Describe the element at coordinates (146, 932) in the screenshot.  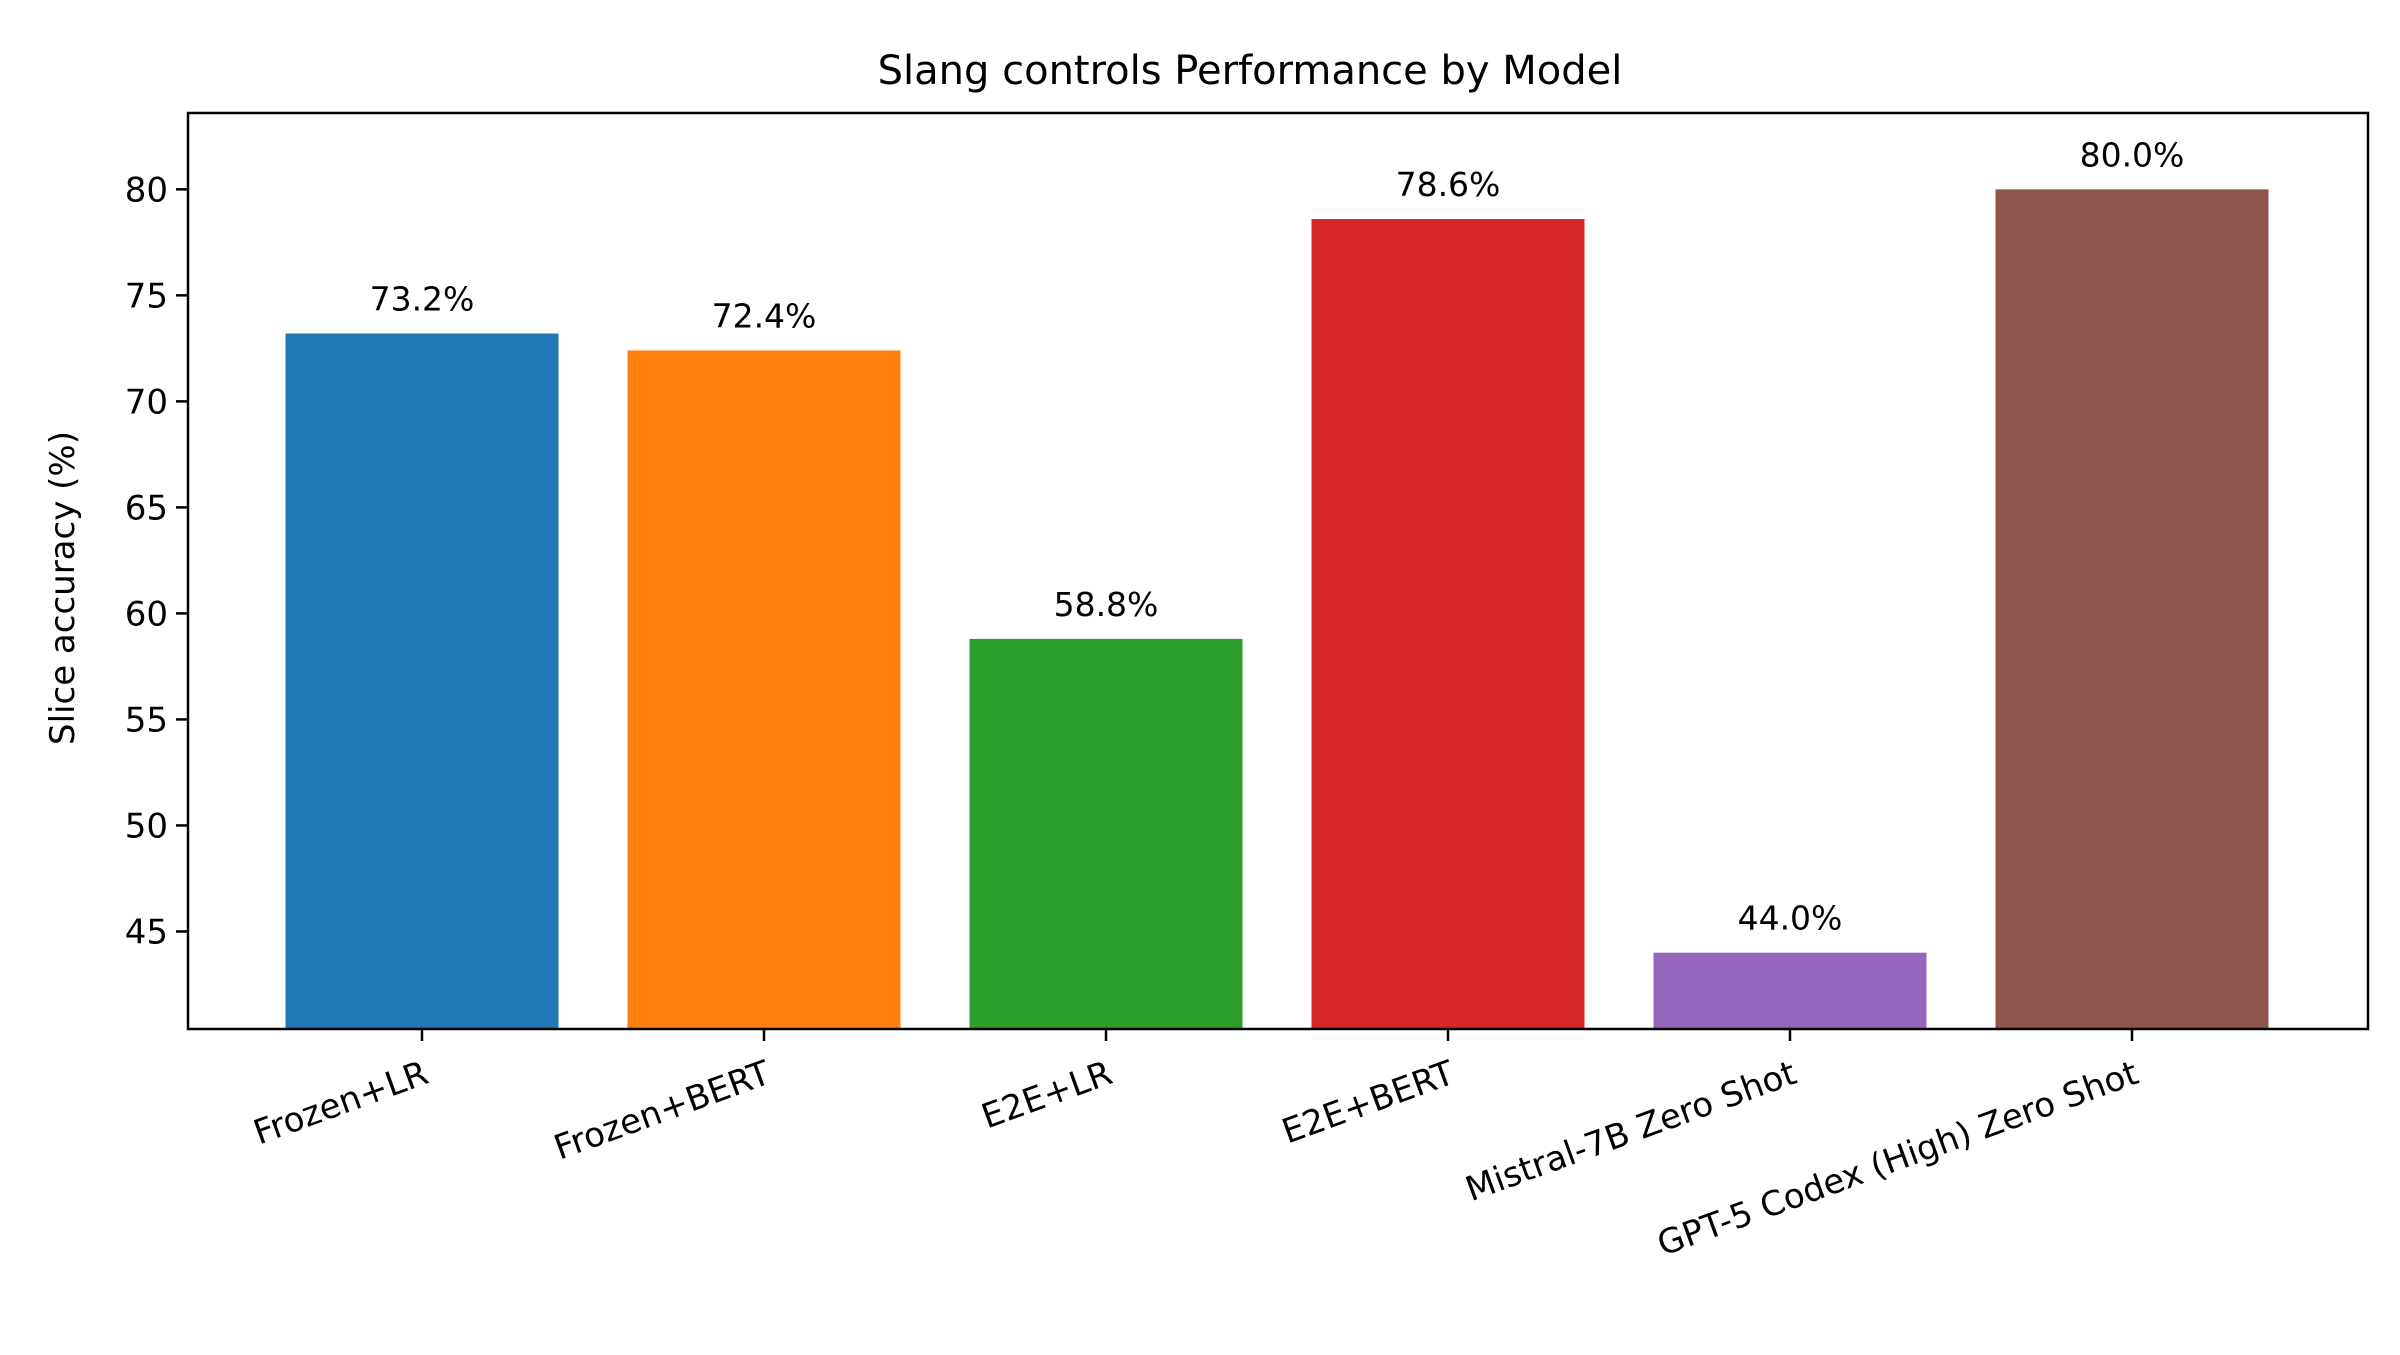
I see `y-tick-label: 45` at that location.